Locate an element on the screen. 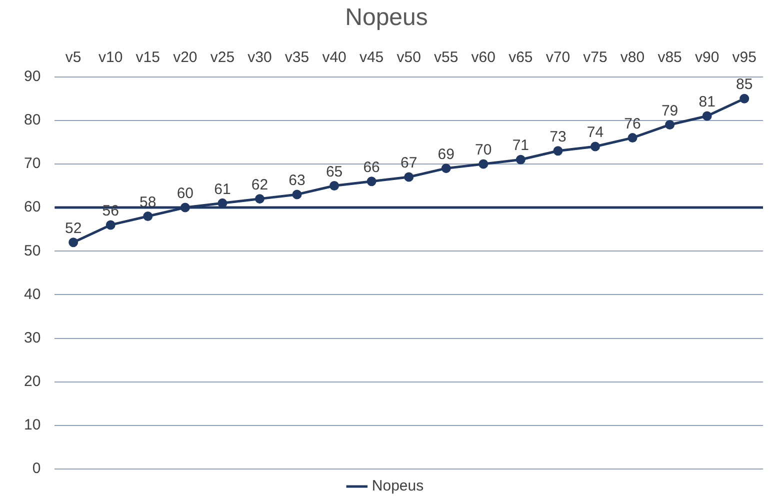 The width and height of the screenshot is (777, 504). x-tick-label: v90 is located at coordinates (707, 57).